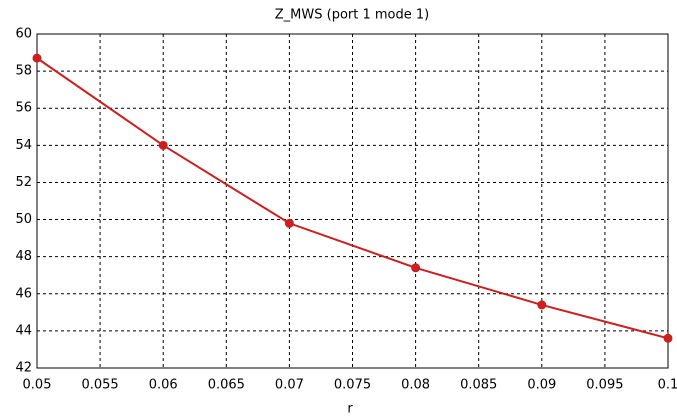 The width and height of the screenshot is (677, 419). Describe the element at coordinates (478, 385) in the screenshot. I see `x-tick-label: 0.085` at that location.